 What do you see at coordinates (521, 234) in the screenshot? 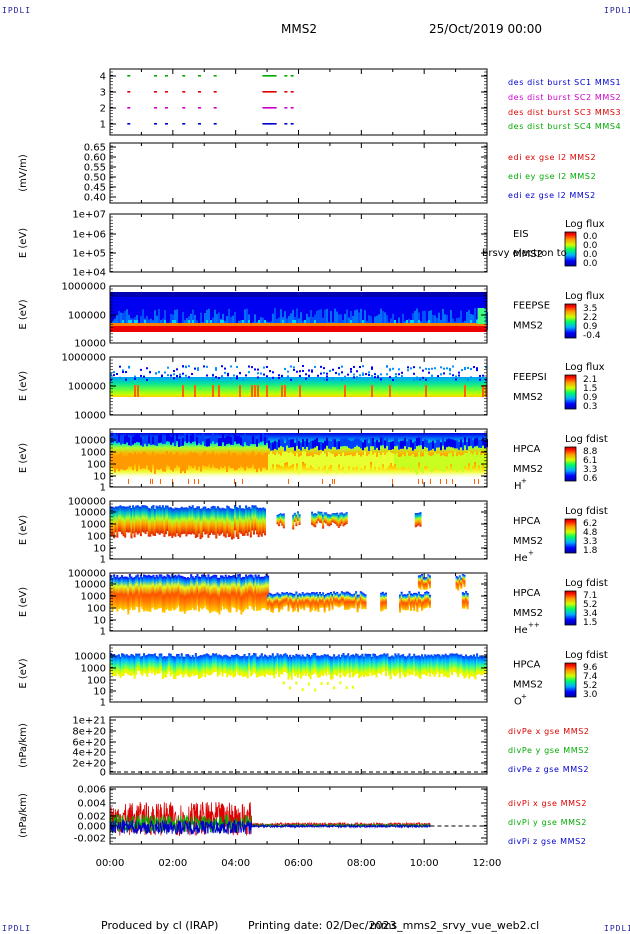
I see `instrument-label: EIS` at bounding box center [521, 234].